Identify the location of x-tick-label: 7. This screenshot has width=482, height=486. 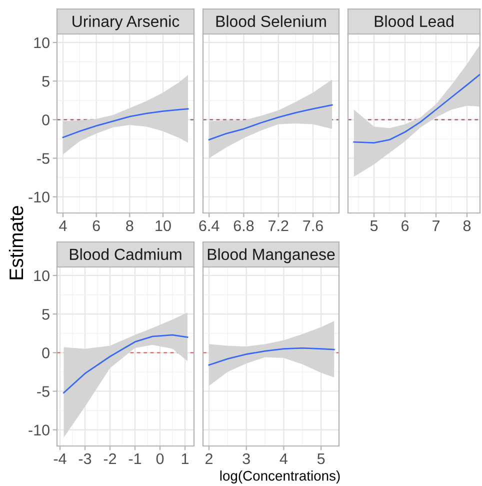
(436, 226).